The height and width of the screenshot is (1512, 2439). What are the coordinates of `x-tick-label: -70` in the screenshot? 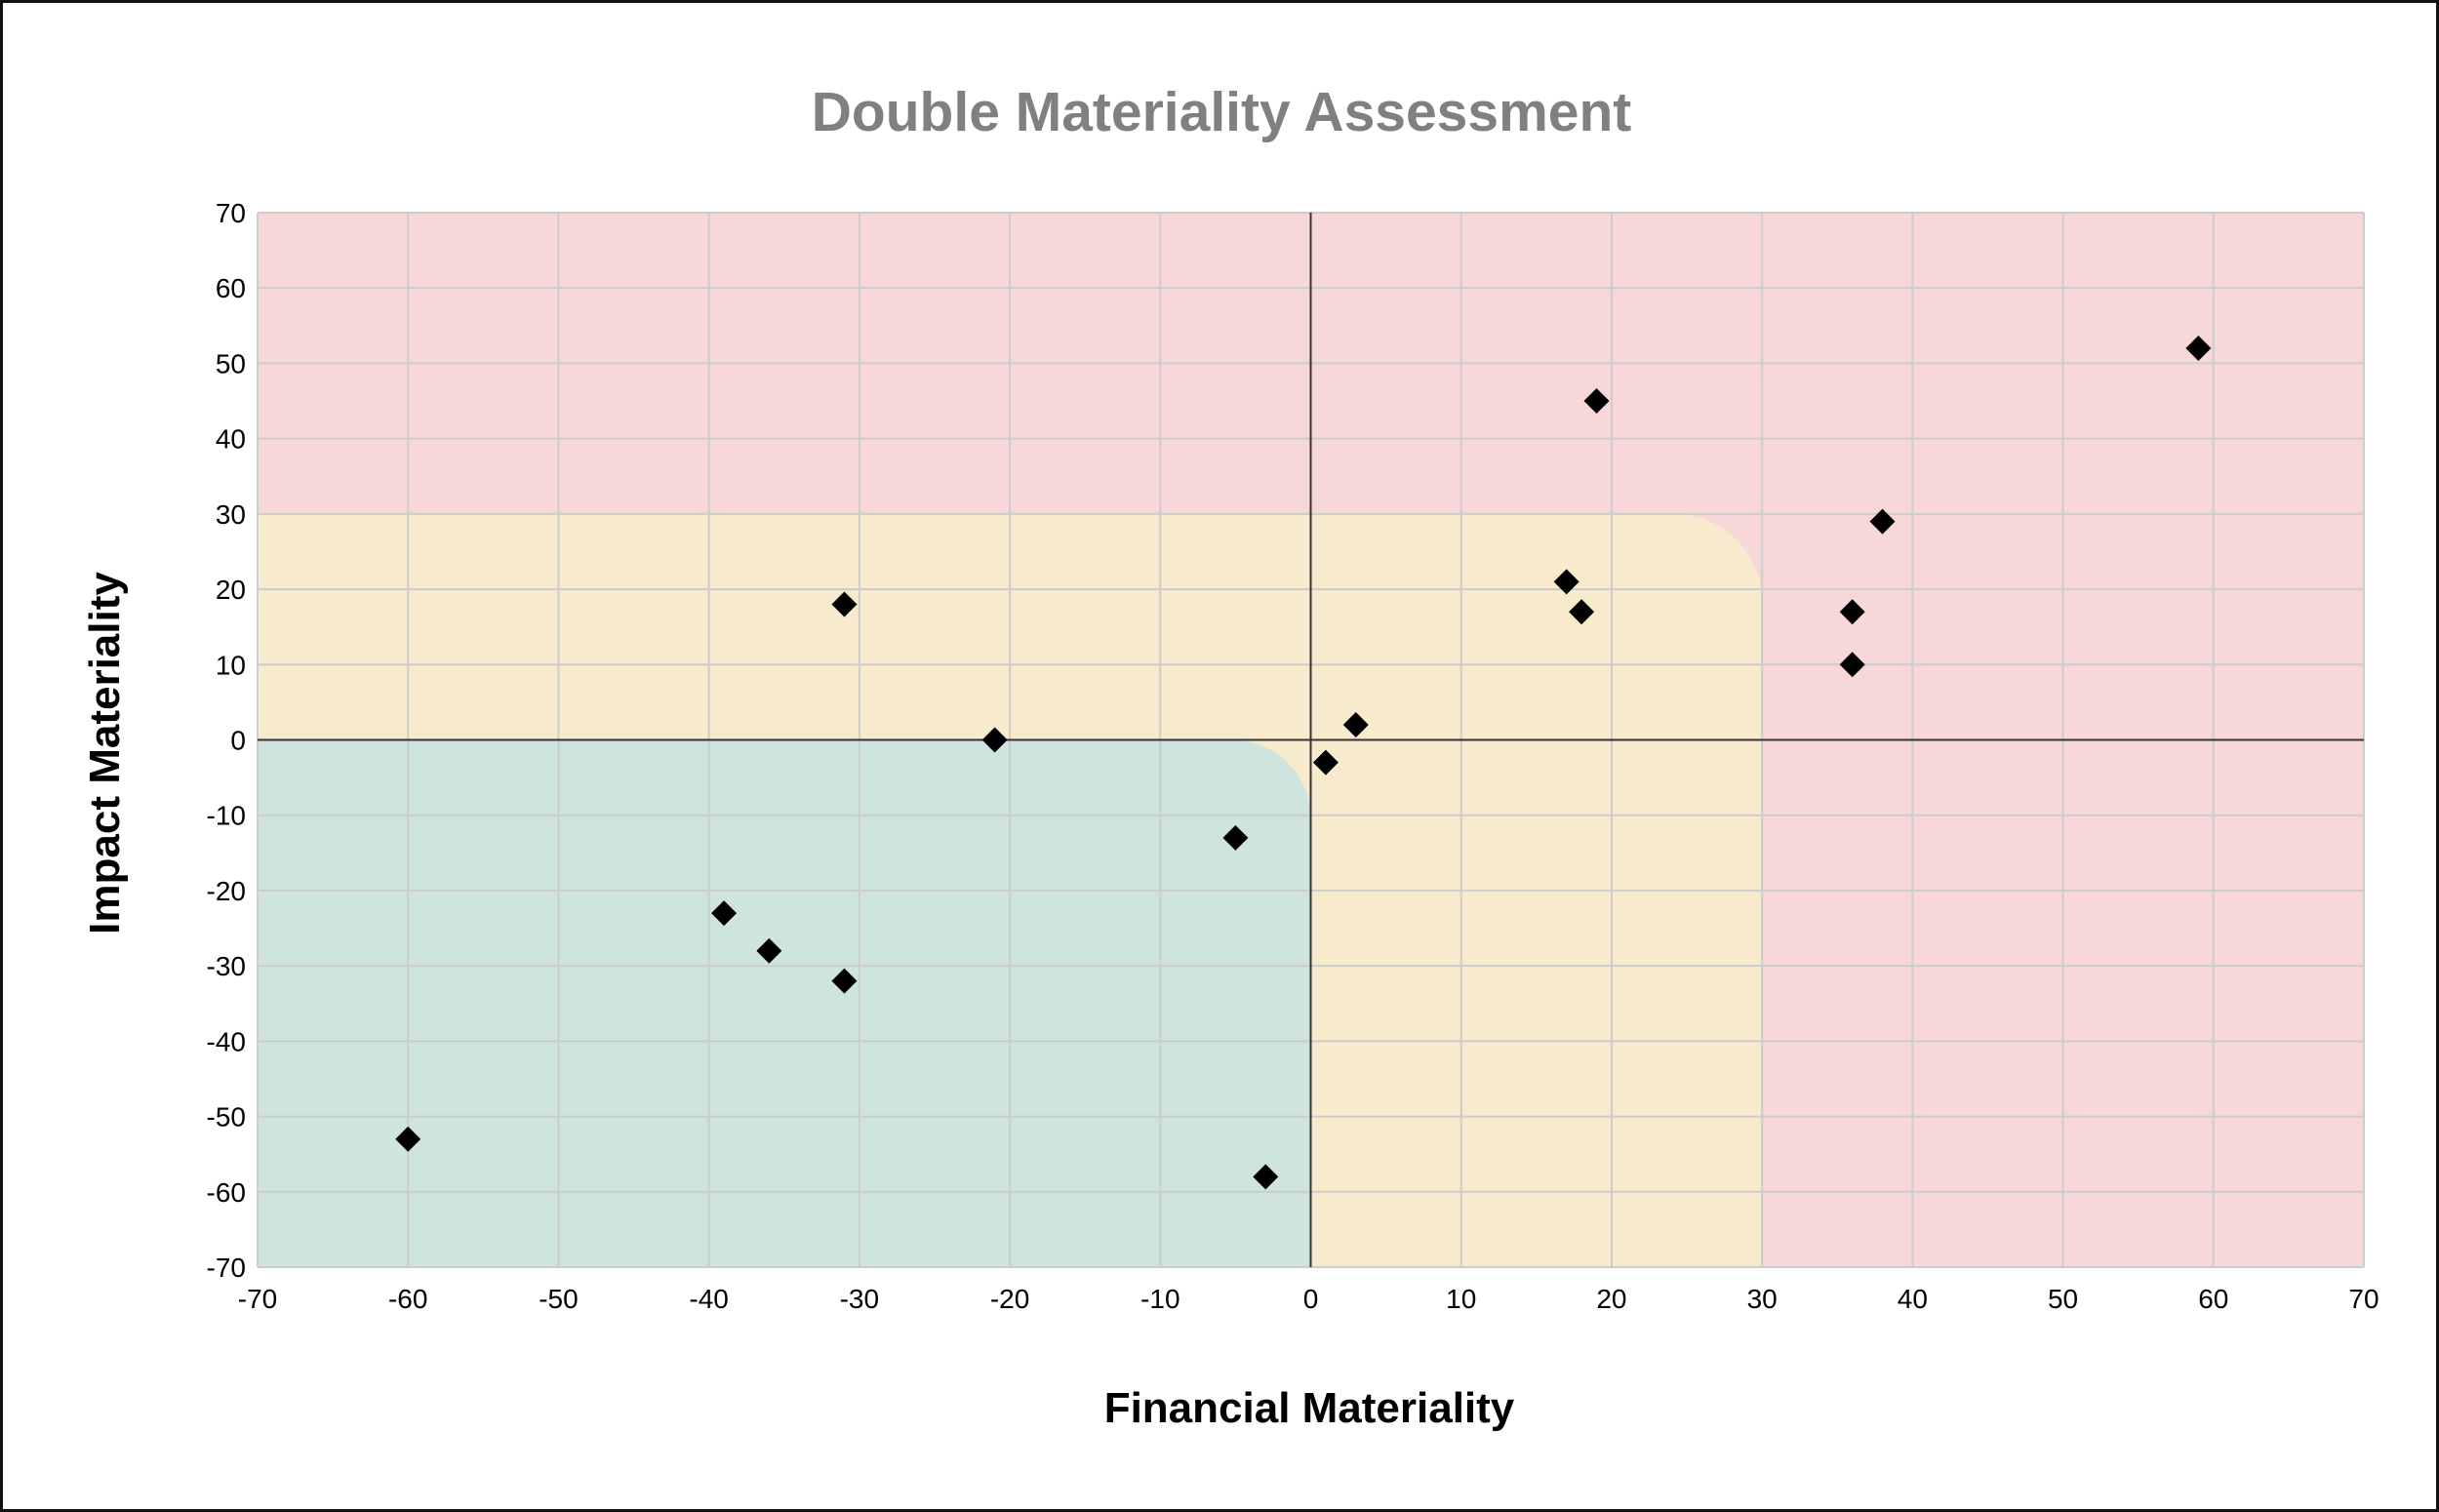 It's located at (258, 1299).